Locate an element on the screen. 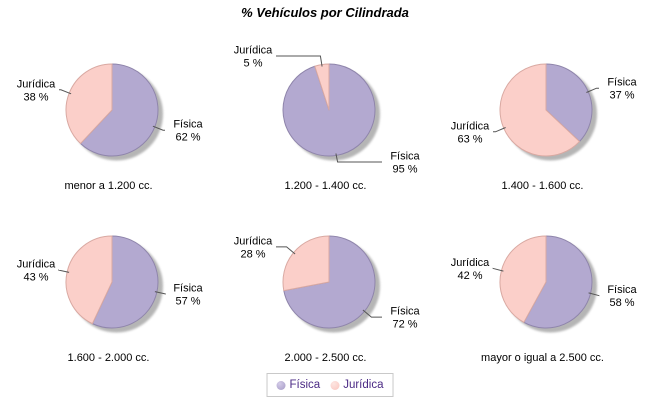  pie-chart-0: Física 62 % Jurídica 38 % is located at coordinates (110, 112).